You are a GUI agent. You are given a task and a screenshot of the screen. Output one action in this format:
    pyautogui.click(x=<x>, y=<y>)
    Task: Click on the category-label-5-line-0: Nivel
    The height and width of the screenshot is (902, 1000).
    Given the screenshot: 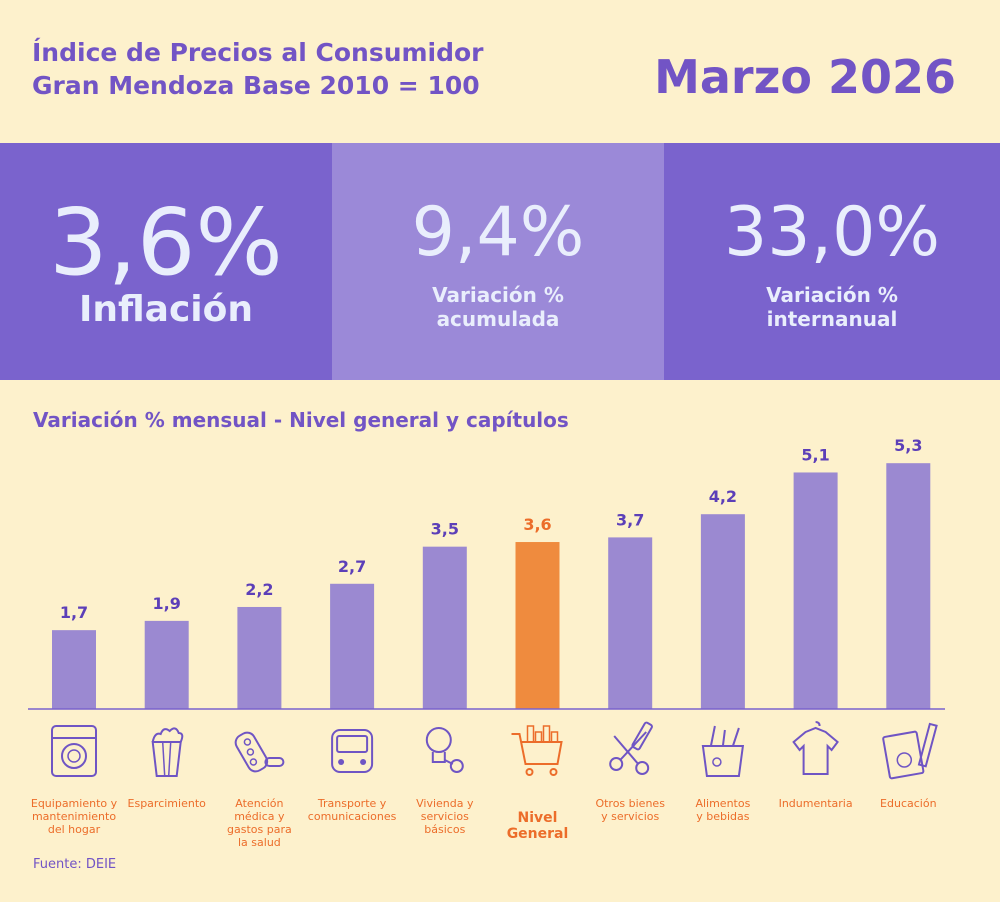 What is the action you would take?
    pyautogui.click(x=537, y=818)
    